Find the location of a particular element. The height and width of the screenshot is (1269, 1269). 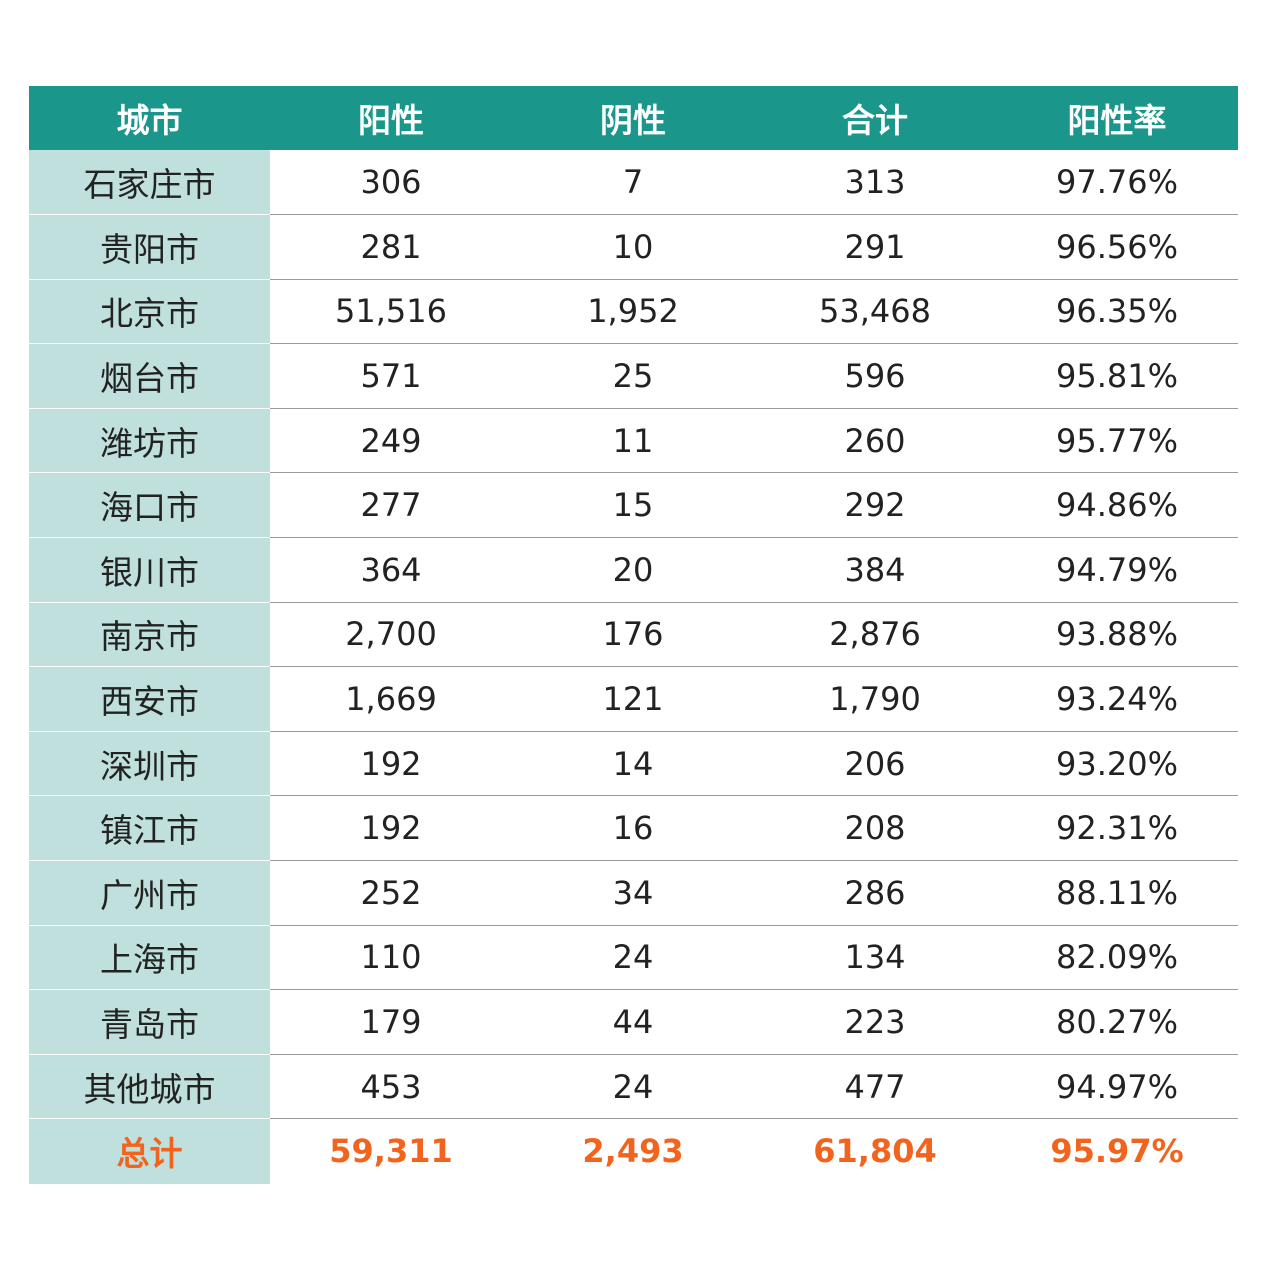

table-row: 贵阳市 281 10 291 96.56% is located at coordinates (633, 247).